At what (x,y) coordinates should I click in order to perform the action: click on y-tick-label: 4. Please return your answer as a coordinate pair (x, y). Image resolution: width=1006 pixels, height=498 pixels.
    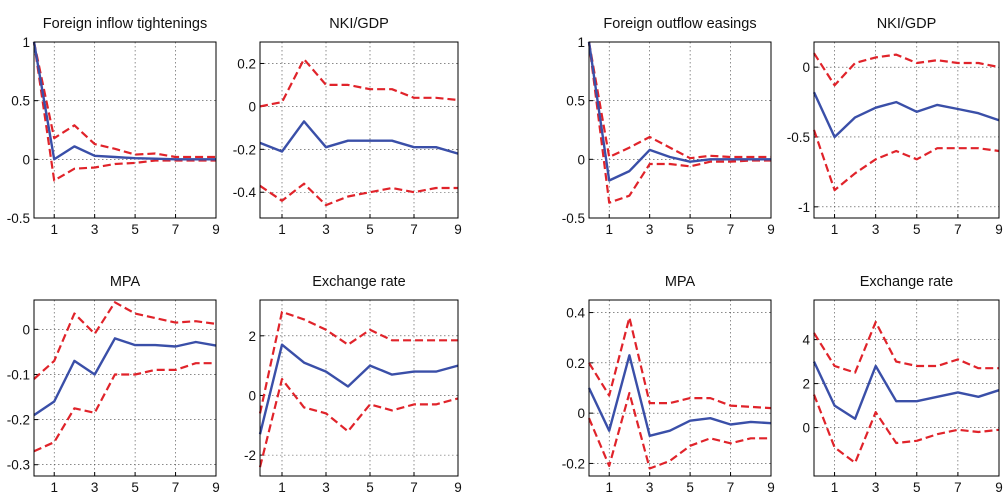
    Looking at the image, I should click on (806, 340).